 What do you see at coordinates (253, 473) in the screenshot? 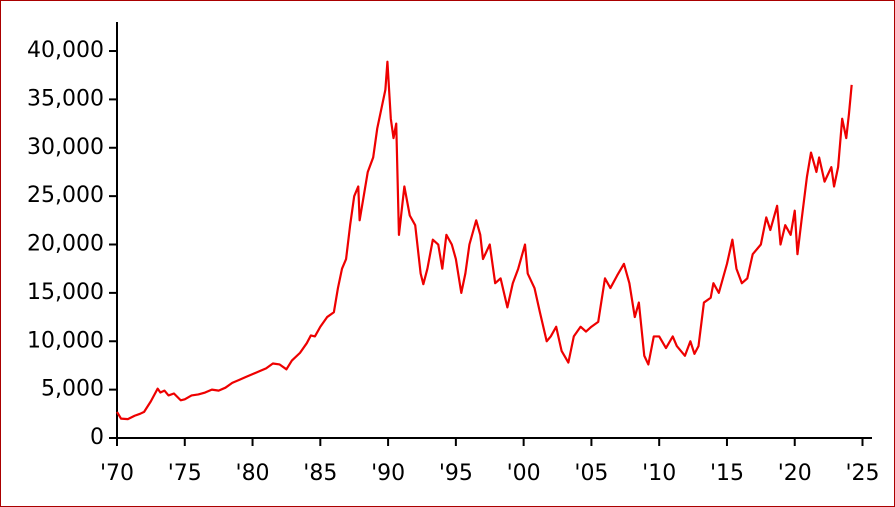
I see `x-tick-label: '80` at bounding box center [253, 473].